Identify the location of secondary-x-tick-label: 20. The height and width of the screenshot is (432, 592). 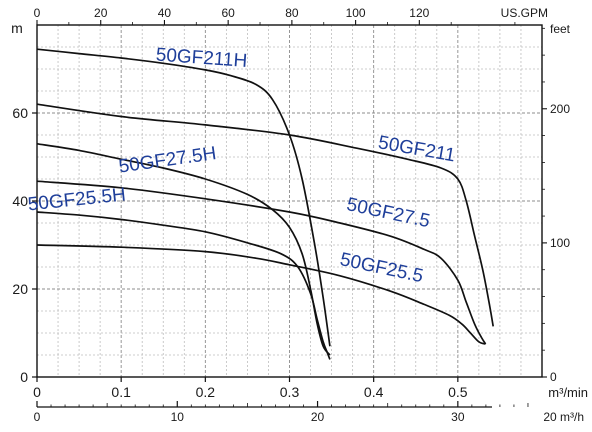
(318, 417).